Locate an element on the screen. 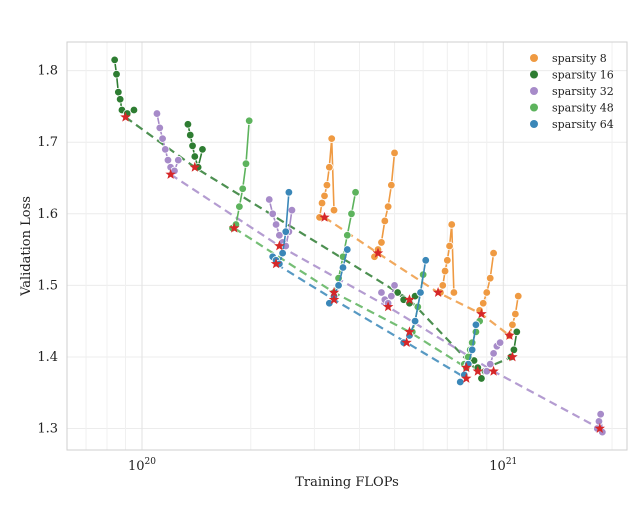  legend-label: sparsity 32 is located at coordinates (583, 91).